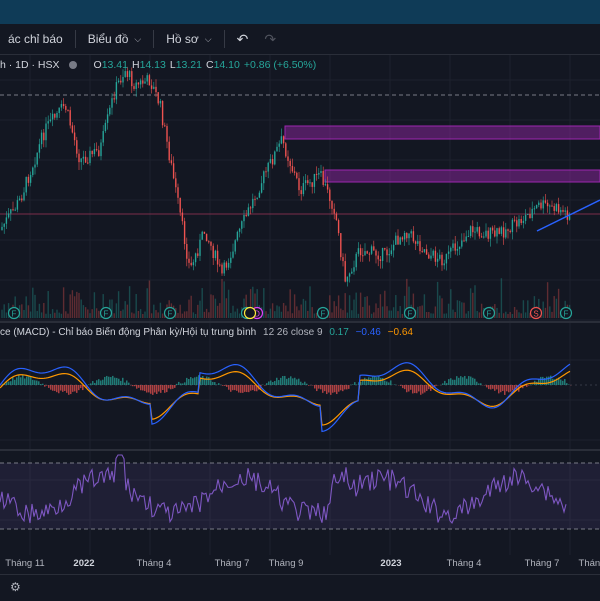 The height and width of the screenshot is (601, 600). What do you see at coordinates (30, 65) in the screenshot?
I see `symbol-label: h · 1D · HSX` at bounding box center [30, 65].